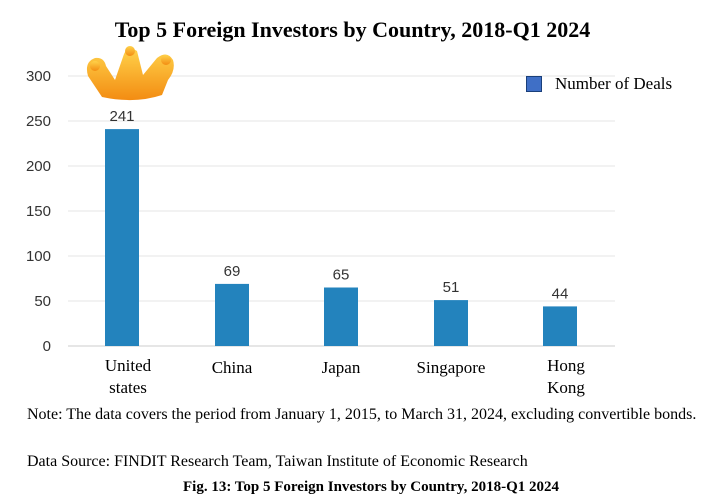 This screenshot has width=705, height=502. What do you see at coordinates (128, 376) in the screenshot?
I see `x-tick-label: United states` at bounding box center [128, 376].